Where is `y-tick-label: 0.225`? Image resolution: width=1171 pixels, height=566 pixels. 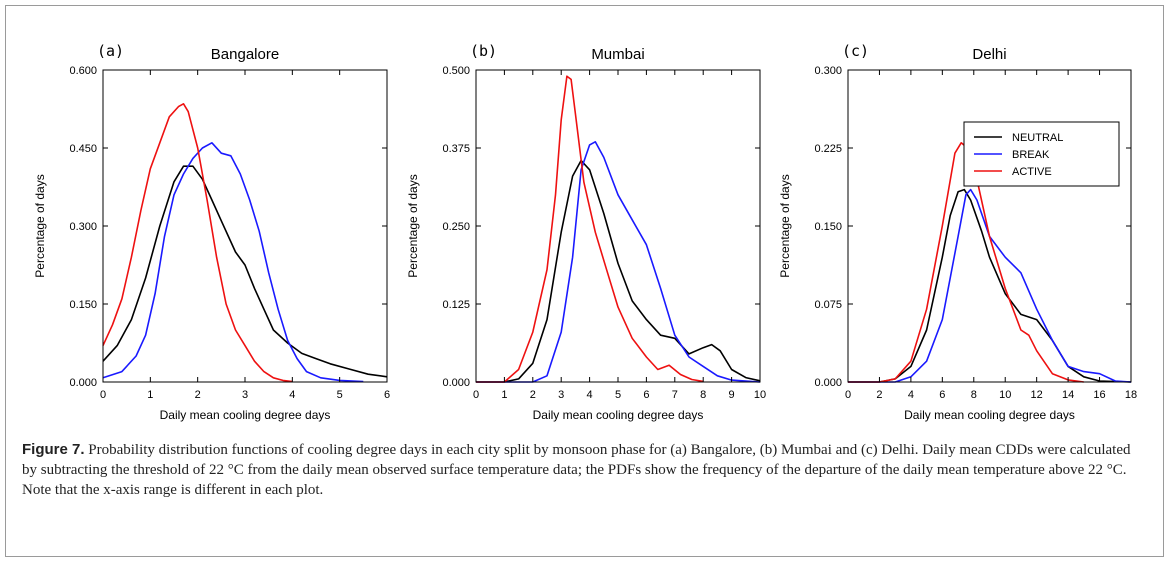 y-tick-label: 0.225 is located at coordinates (828, 149).